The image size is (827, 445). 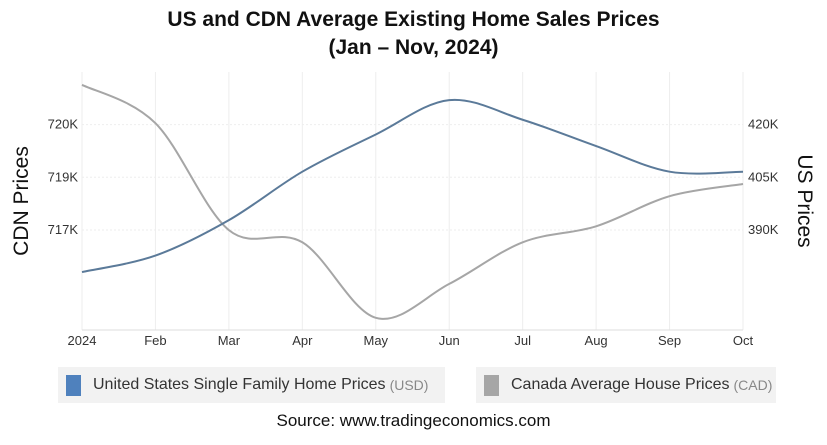 I want to click on source-note: Source: www.tradingeconomics.com, so click(x=413, y=420).